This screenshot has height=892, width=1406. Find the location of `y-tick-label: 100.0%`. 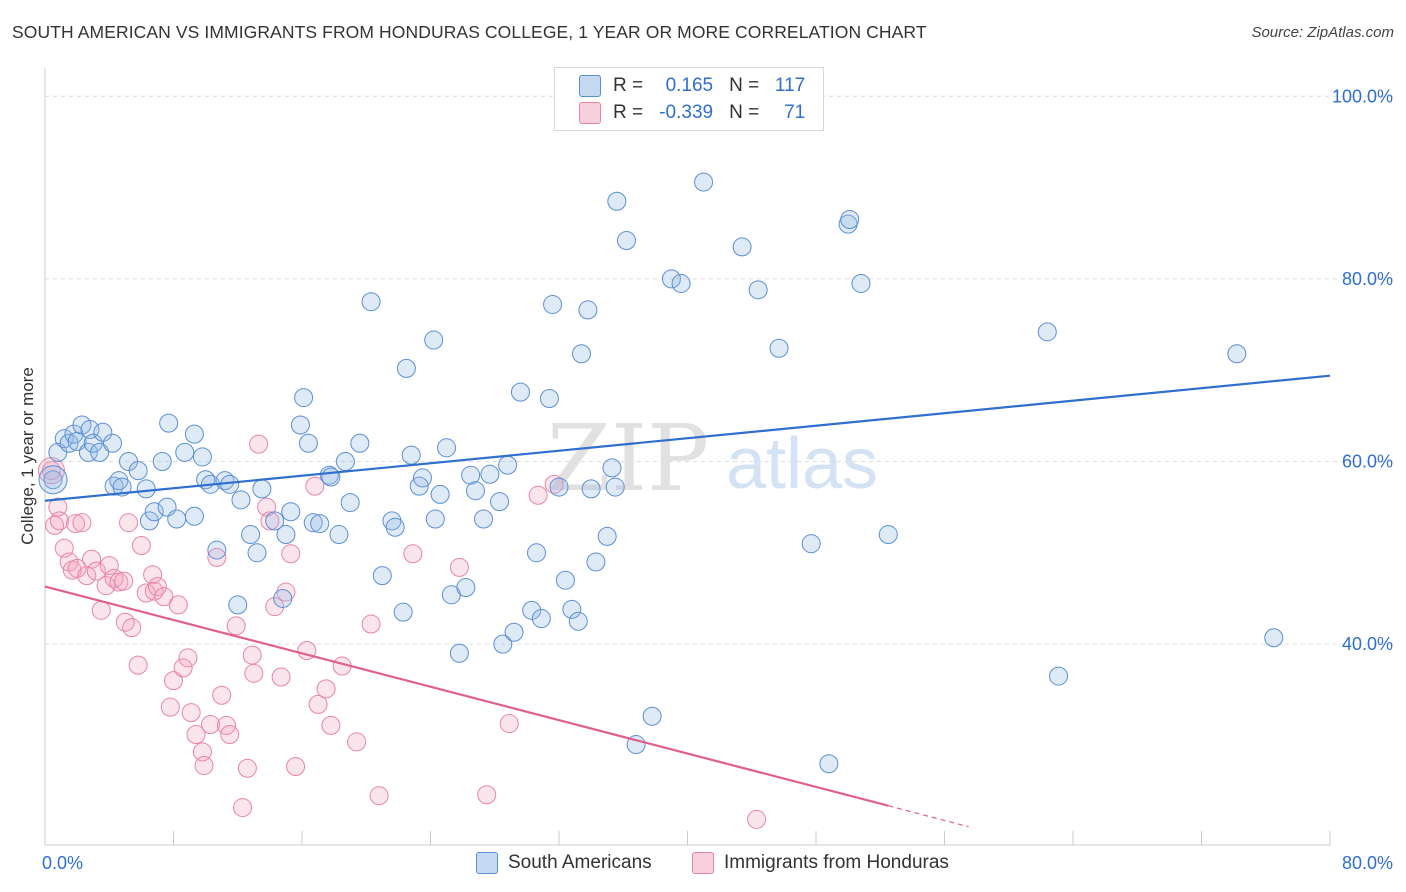

y-tick-label: 100.0% is located at coordinates (1362, 96).